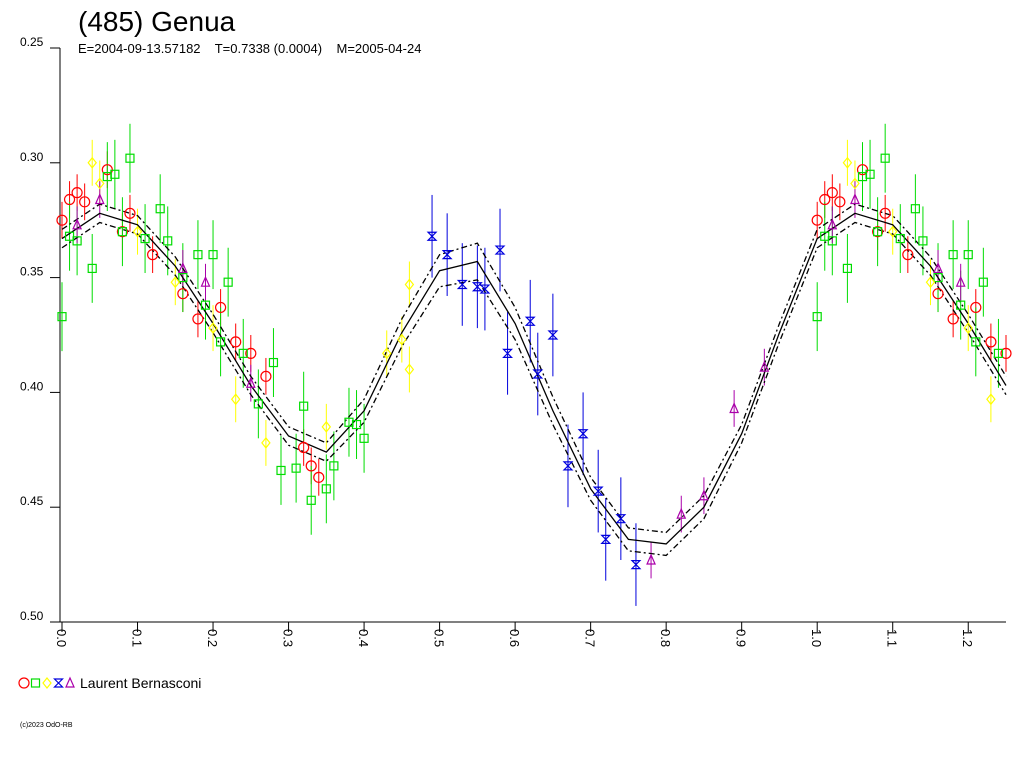  Describe the element at coordinates (32, 272) in the screenshot. I see `y-tick-label: 0.35` at that location.